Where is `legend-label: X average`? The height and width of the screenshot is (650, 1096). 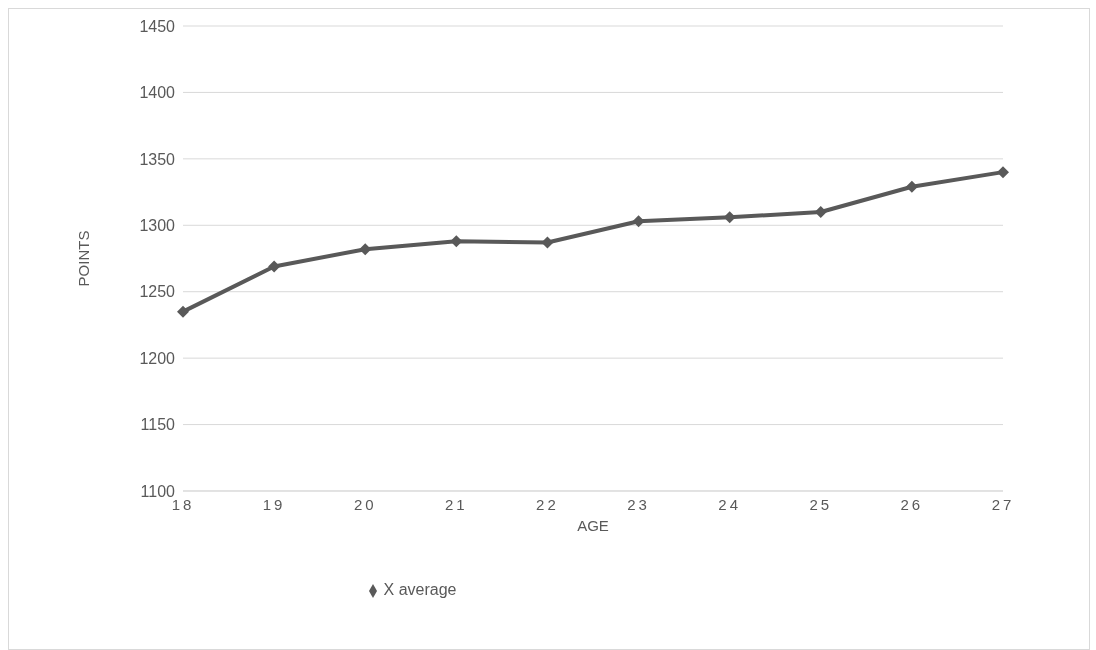
legend-label: X average is located at coordinates (420, 589).